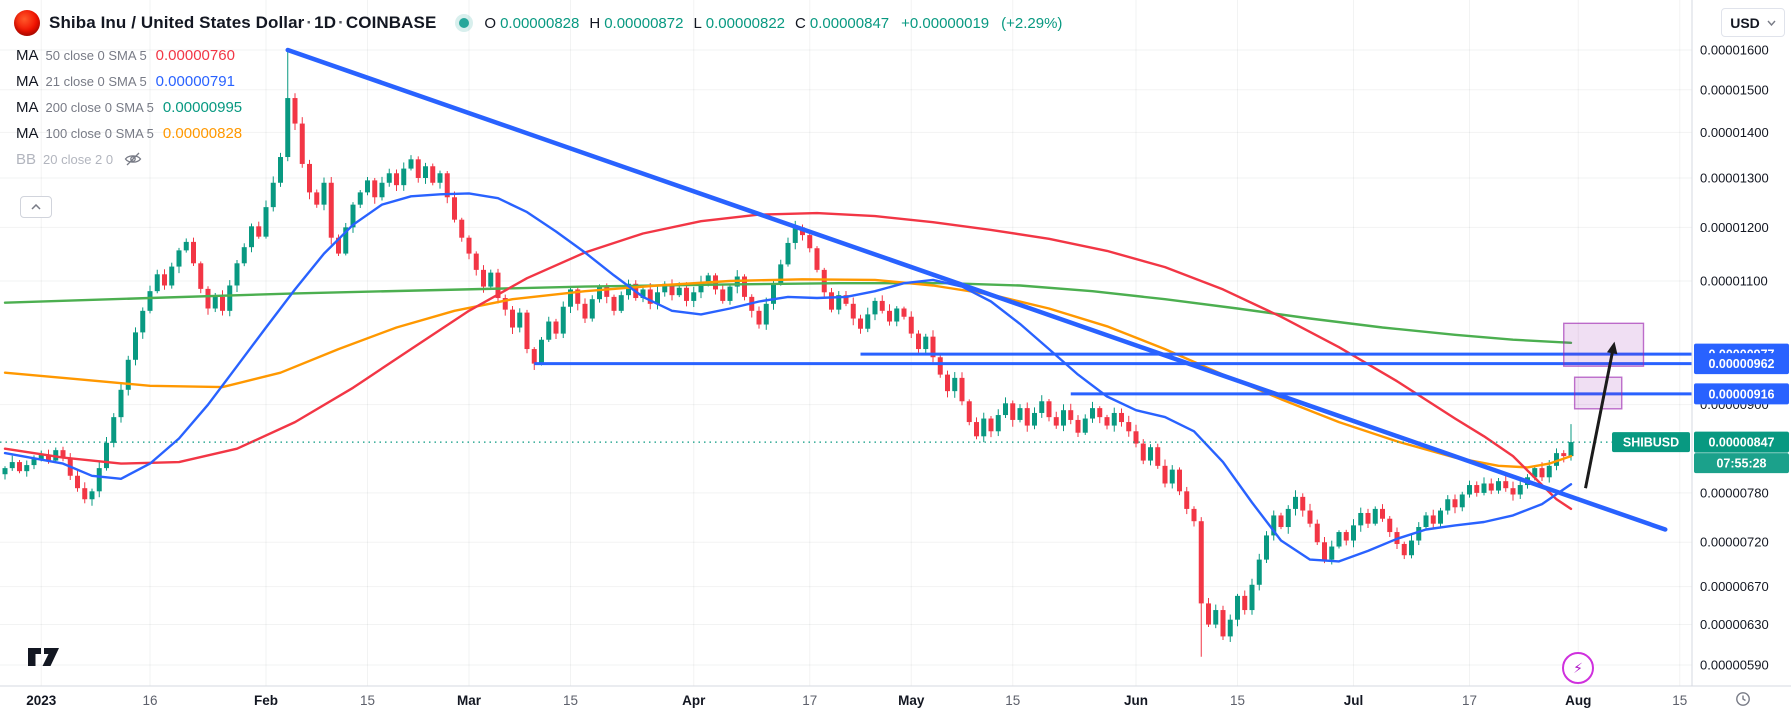 The height and width of the screenshot is (715, 1791). Describe the element at coordinates (1578, 700) in the screenshot. I see `svg-text: Aug` at that location.